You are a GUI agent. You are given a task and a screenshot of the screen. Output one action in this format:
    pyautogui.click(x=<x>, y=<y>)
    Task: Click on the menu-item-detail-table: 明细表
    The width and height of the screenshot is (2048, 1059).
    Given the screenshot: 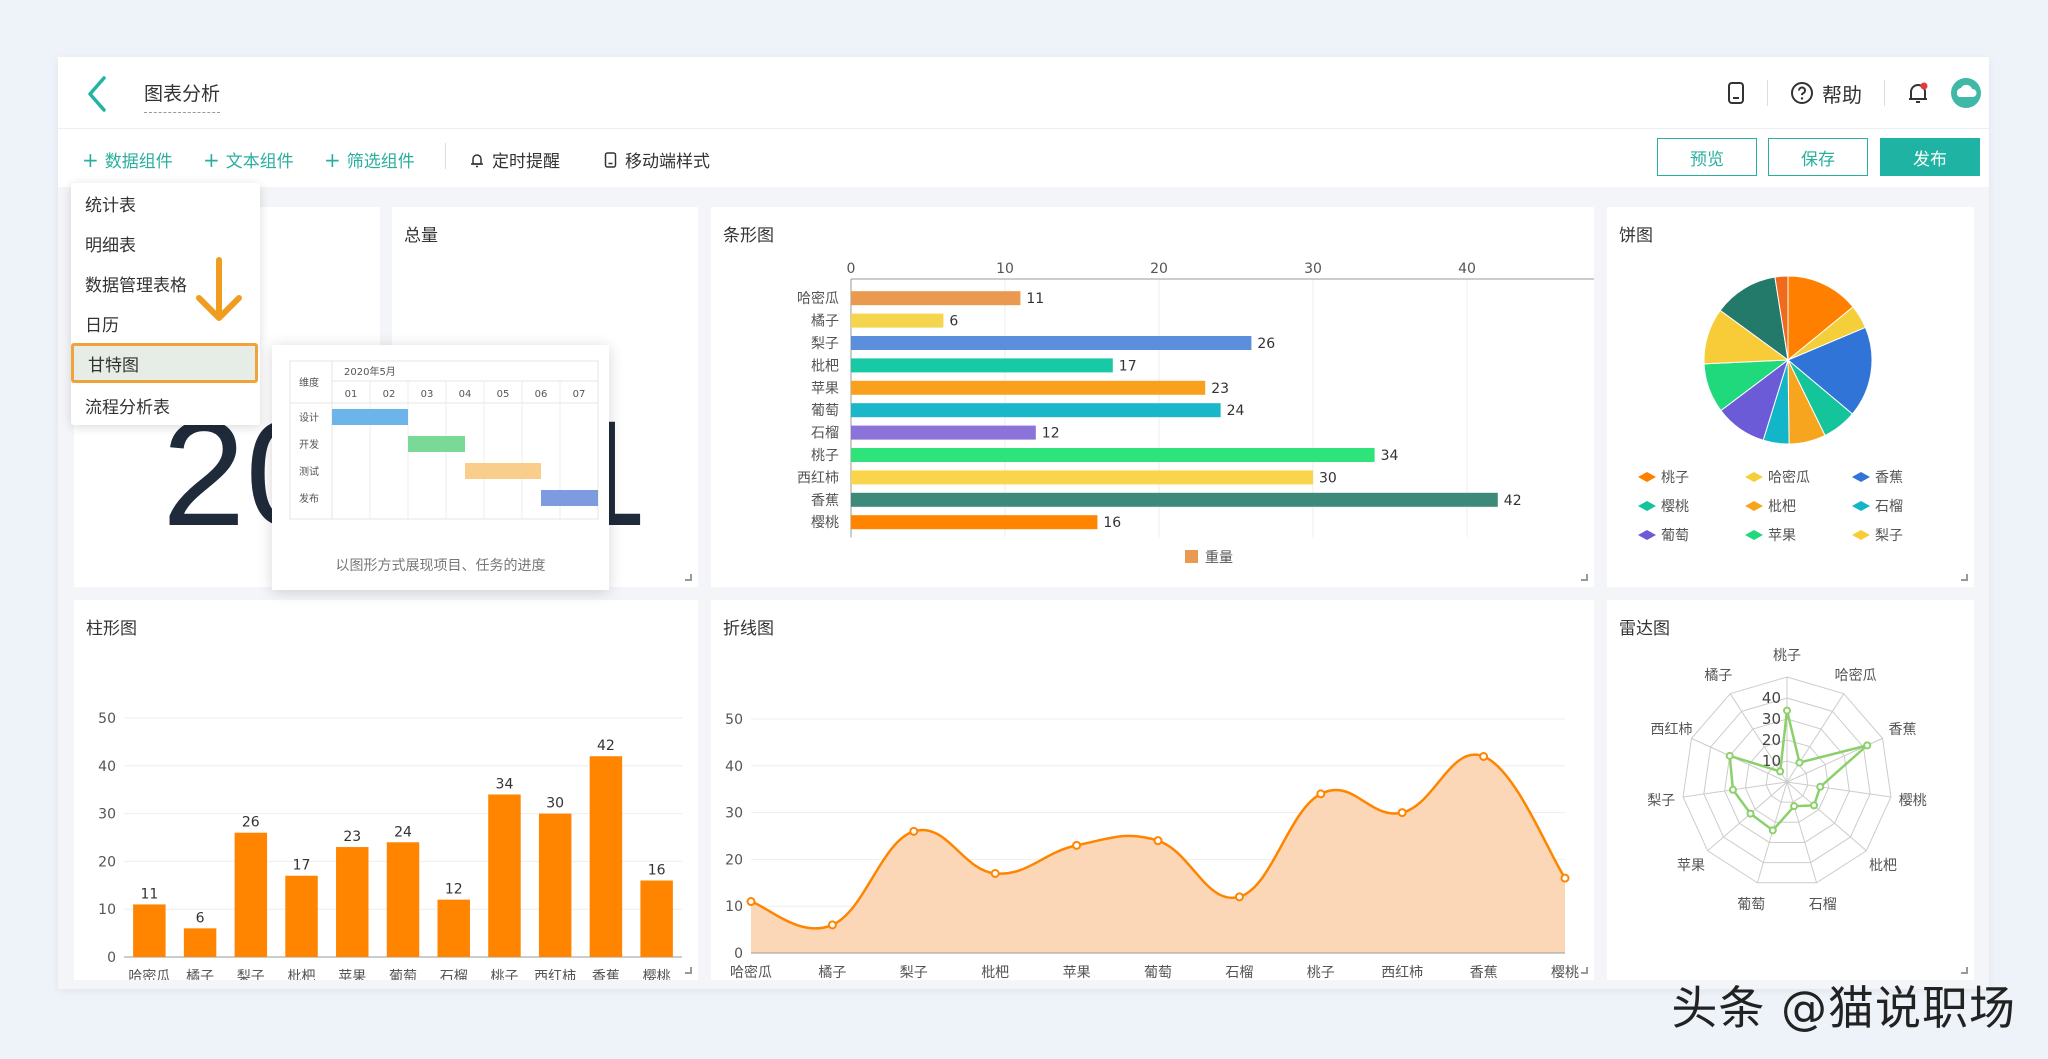 What is the action you would take?
    pyautogui.click(x=110, y=245)
    